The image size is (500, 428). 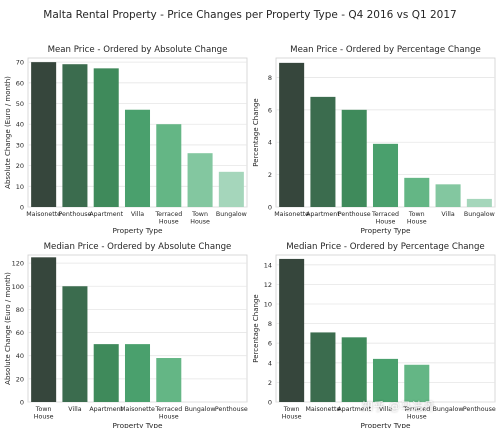 I want to click on y-tick-label: 100, so click(x=18, y=287).